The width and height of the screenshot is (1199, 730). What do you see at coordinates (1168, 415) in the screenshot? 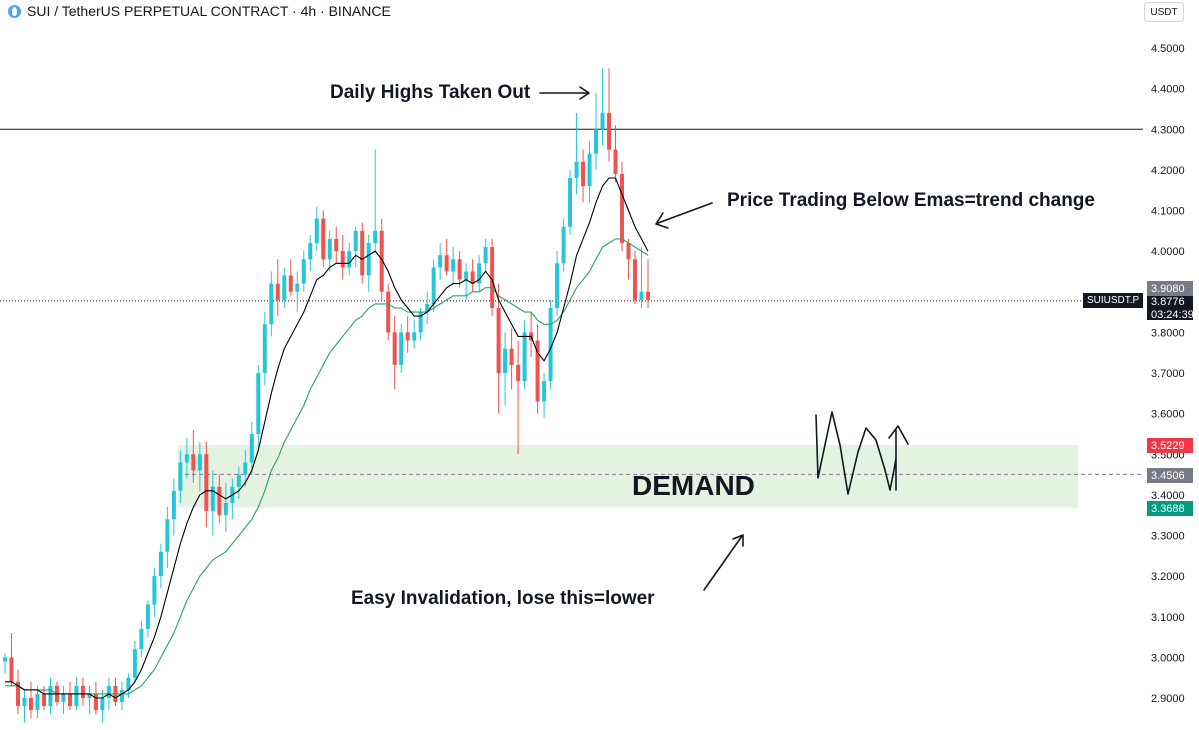
I see `price-tick-label: 3.6000` at bounding box center [1168, 415].